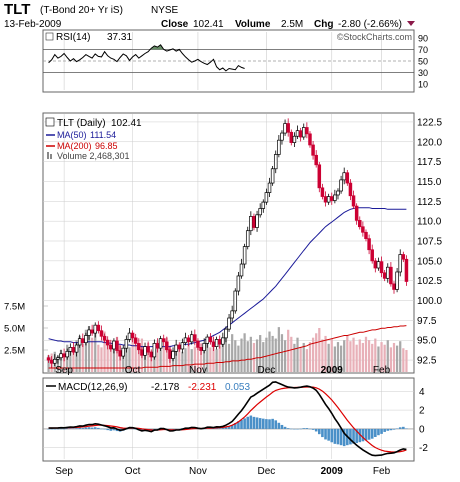  I want to click on ma50-legend-value: 111.54, so click(103, 135).